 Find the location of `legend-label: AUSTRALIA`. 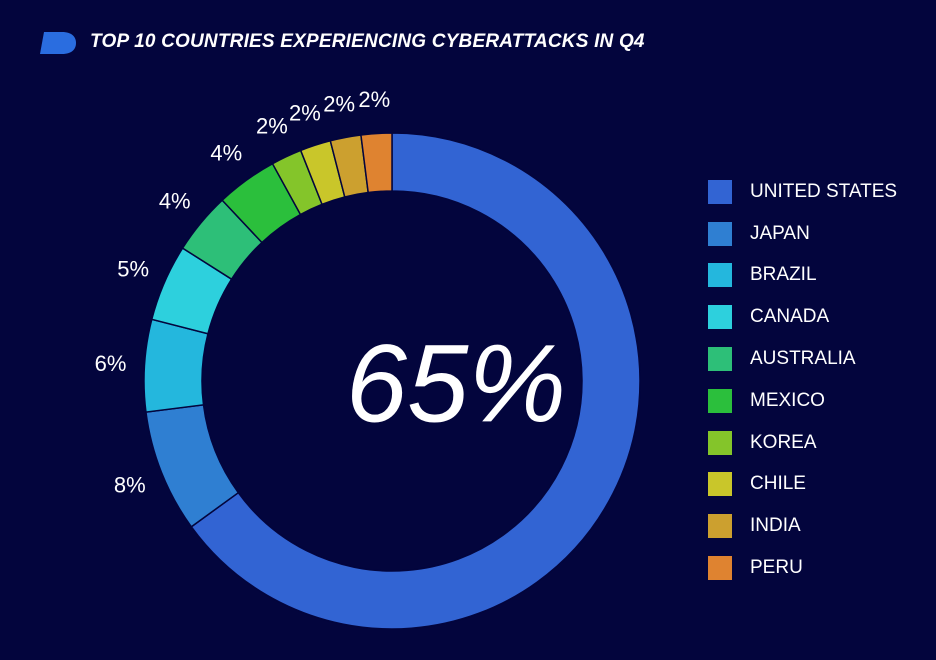

legend-label: AUSTRALIA is located at coordinates (803, 359).